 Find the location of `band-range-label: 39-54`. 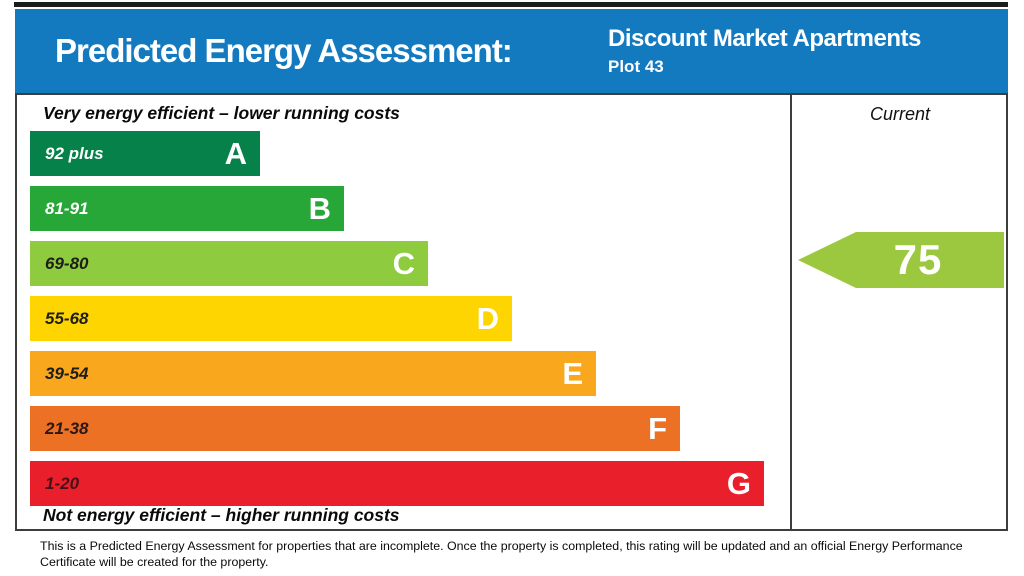

band-range-label: 39-54 is located at coordinates (67, 373).